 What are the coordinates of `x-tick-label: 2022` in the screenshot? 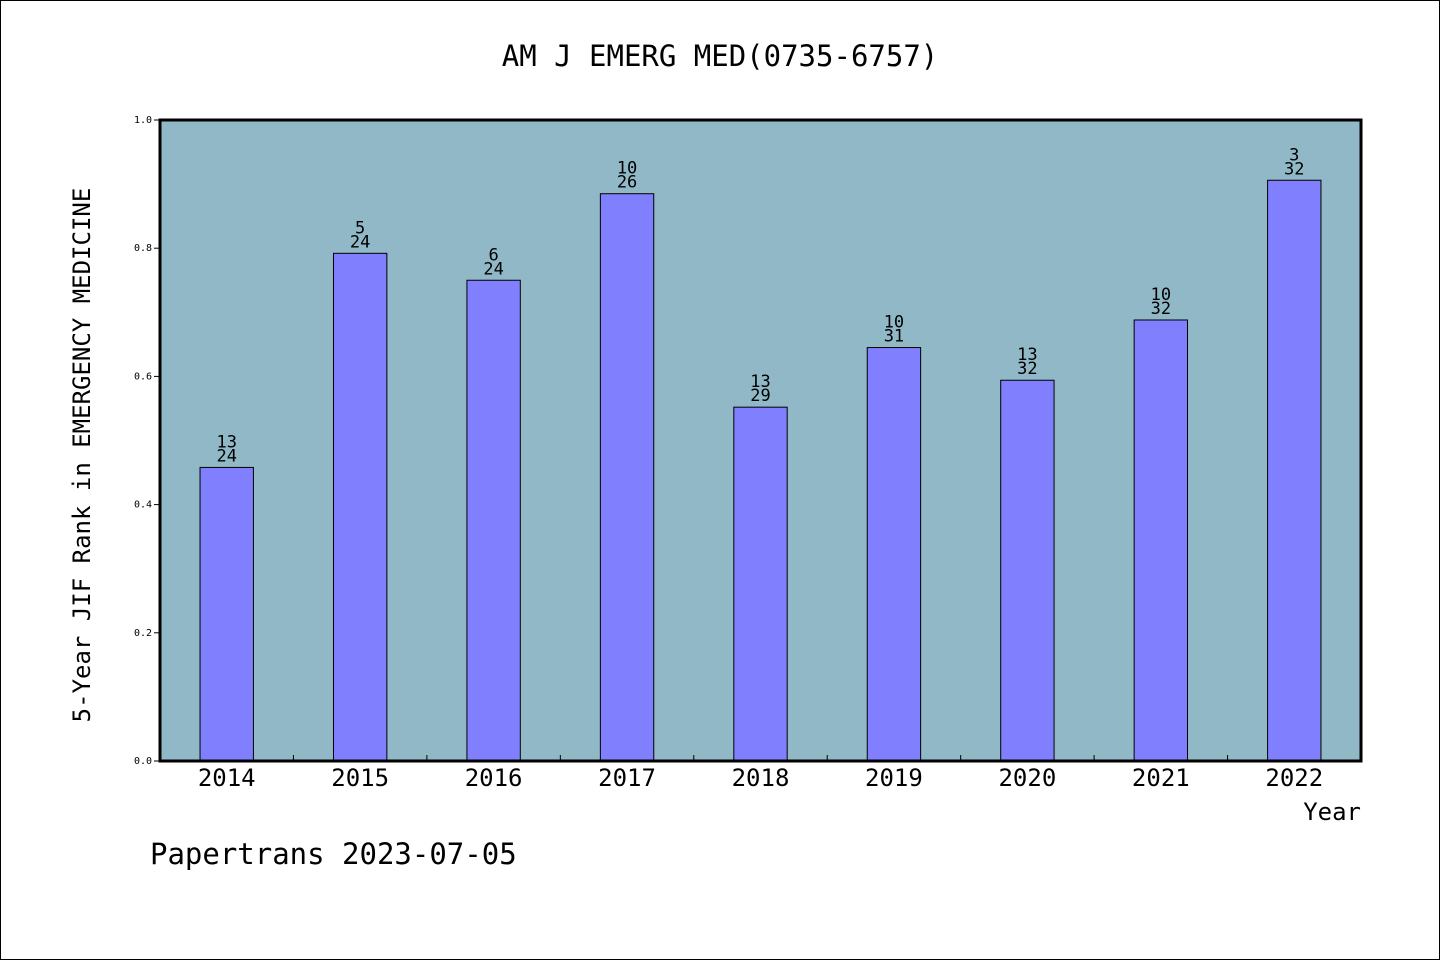 It's located at (1294, 778).